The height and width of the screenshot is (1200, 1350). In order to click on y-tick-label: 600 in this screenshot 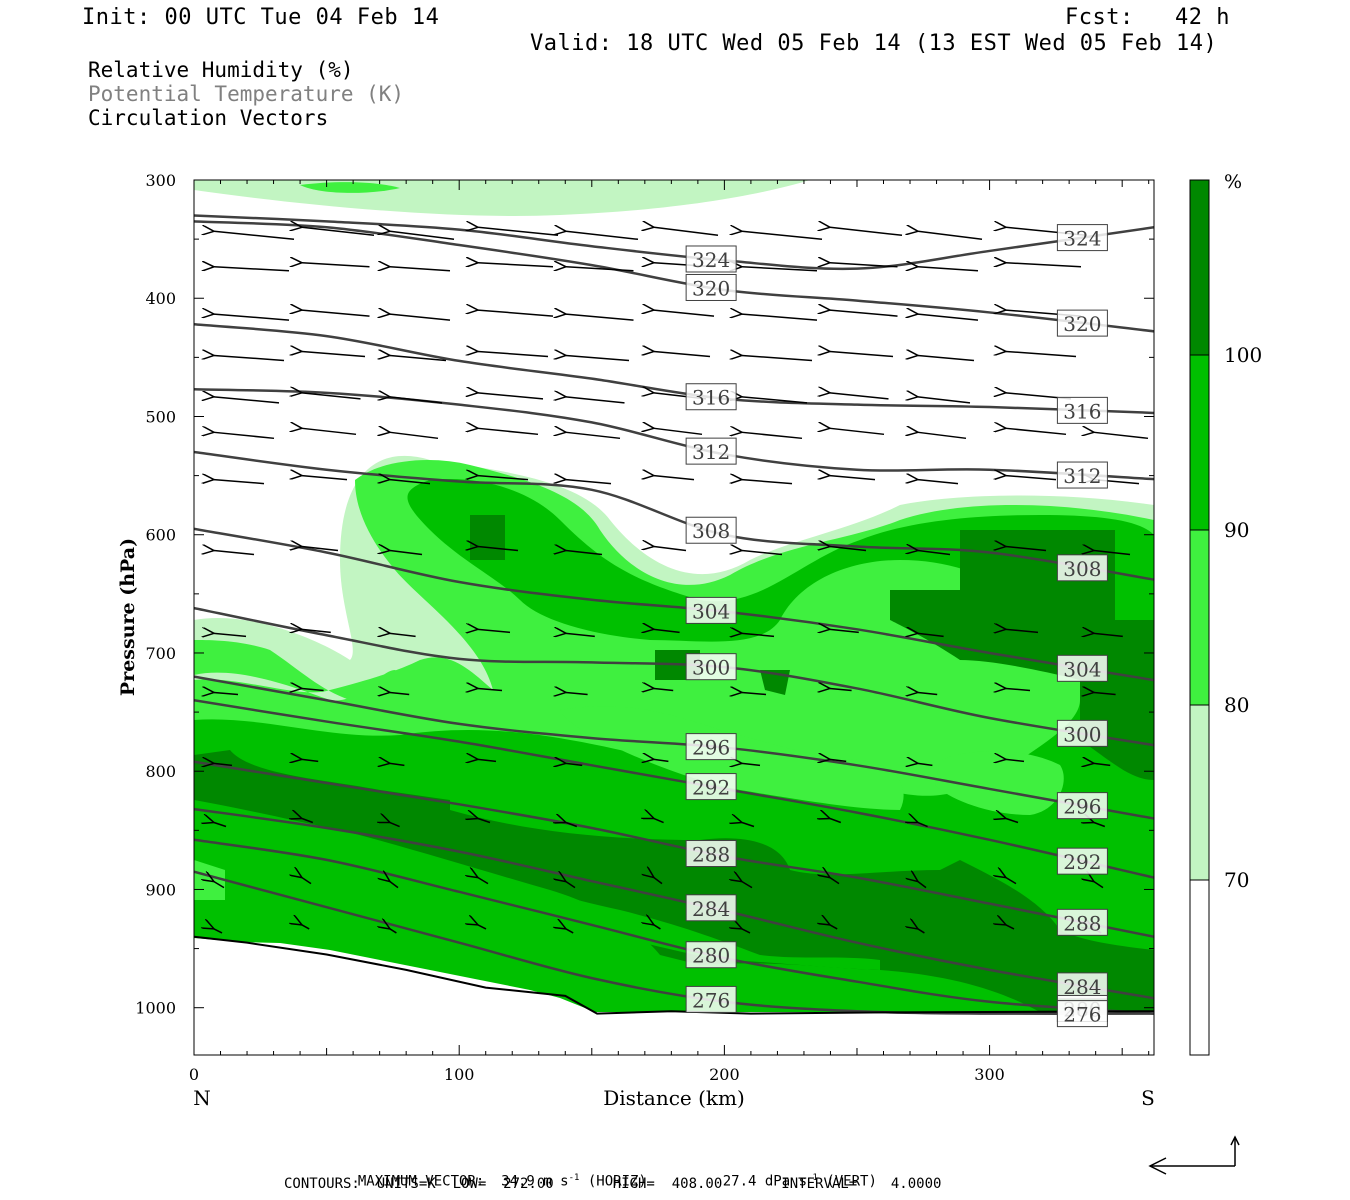, I will do `click(160, 535)`.